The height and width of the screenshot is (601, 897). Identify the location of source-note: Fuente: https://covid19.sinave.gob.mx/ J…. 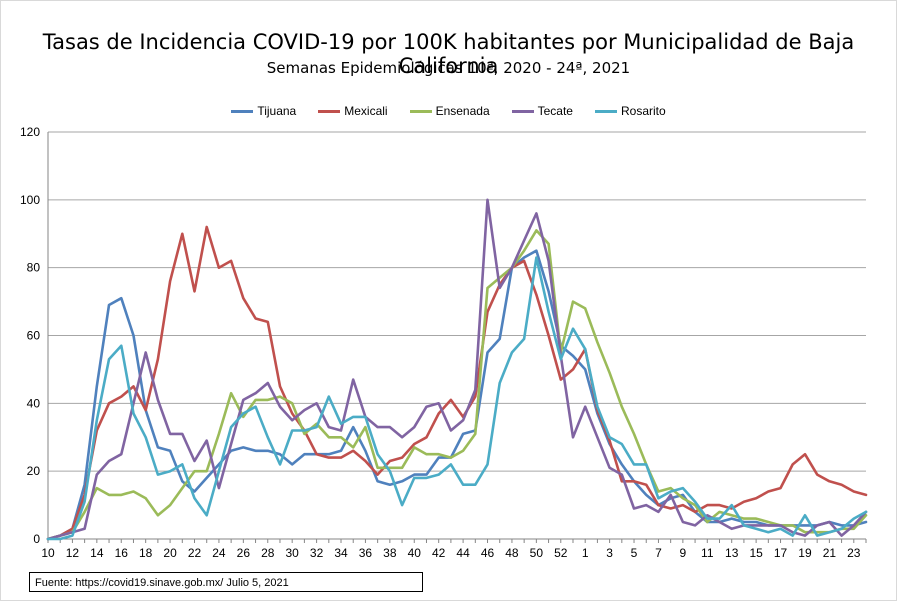
(226, 582).